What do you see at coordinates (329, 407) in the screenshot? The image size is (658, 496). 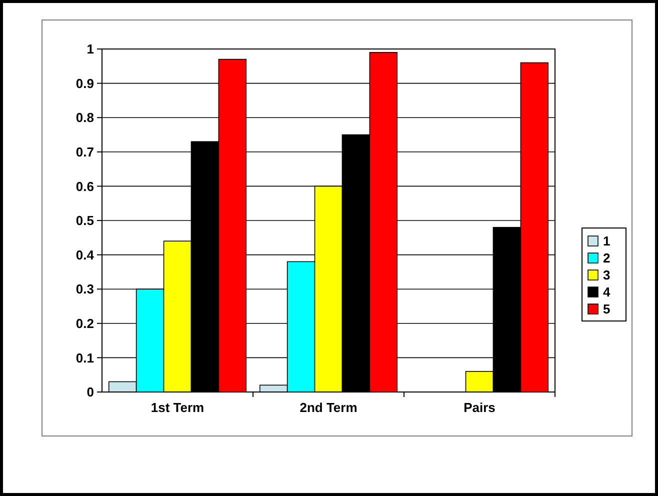 I see `x-tick-label: 2nd Term` at bounding box center [329, 407].